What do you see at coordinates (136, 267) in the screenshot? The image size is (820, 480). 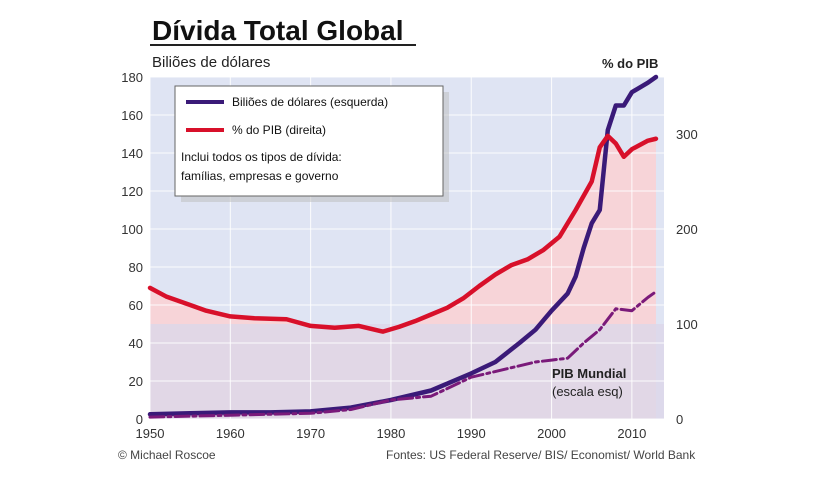 I see `y-left-tick-label-4: 80` at bounding box center [136, 267].